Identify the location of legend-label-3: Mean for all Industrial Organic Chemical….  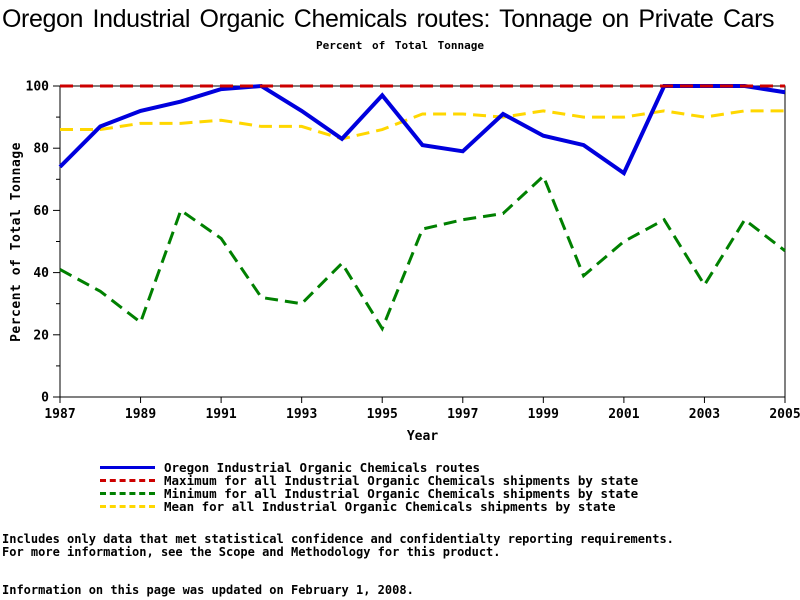
(390, 506).